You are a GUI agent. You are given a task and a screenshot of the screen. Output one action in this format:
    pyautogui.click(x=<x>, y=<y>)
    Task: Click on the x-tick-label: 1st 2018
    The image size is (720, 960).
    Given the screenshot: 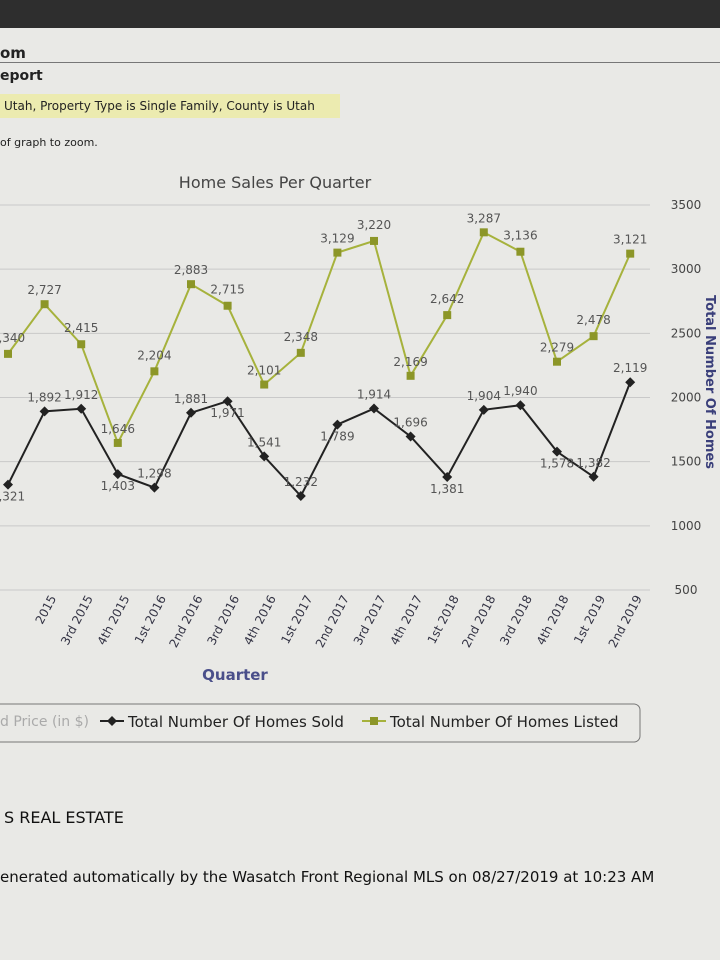 What is the action you would take?
    pyautogui.click(x=443, y=619)
    